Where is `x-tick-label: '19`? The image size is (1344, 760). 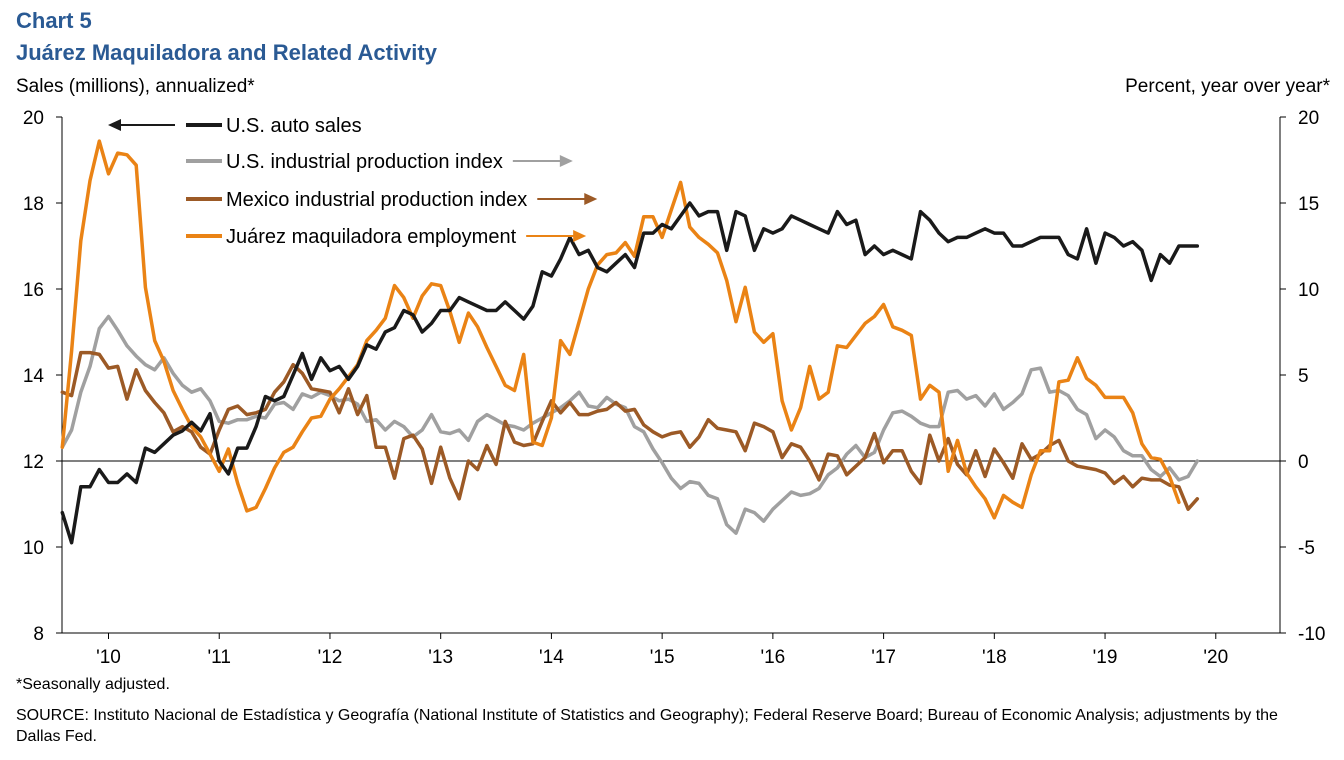
x-tick-label: '19 is located at coordinates (1105, 657).